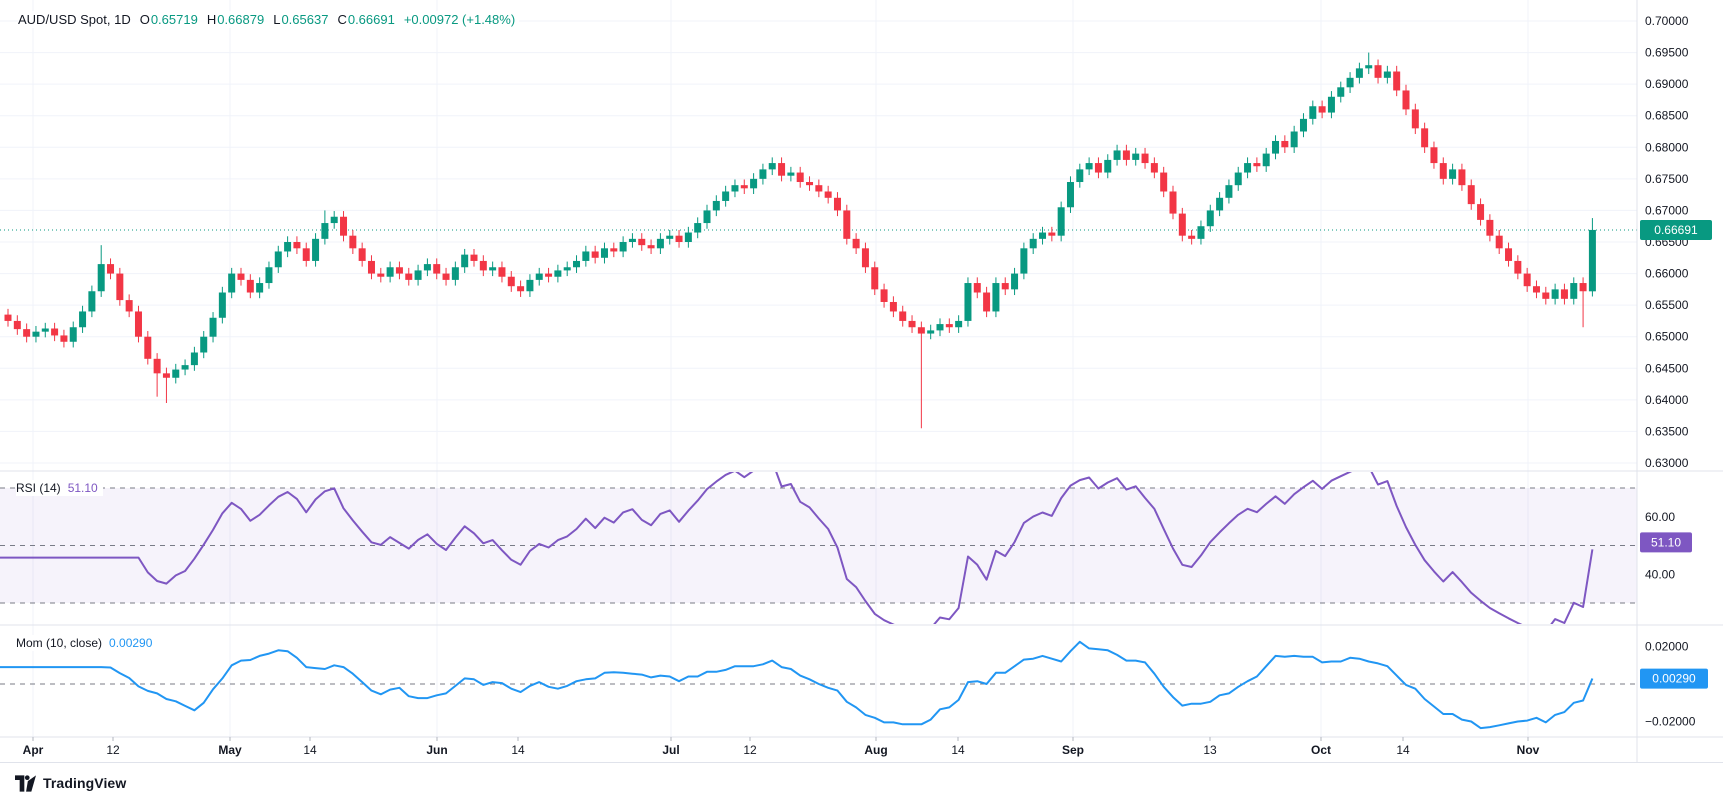 Image resolution: width=1723 pixels, height=803 pixels. I want to click on mom-legend: Mom (10, close) 0.00290, so click(87, 643).